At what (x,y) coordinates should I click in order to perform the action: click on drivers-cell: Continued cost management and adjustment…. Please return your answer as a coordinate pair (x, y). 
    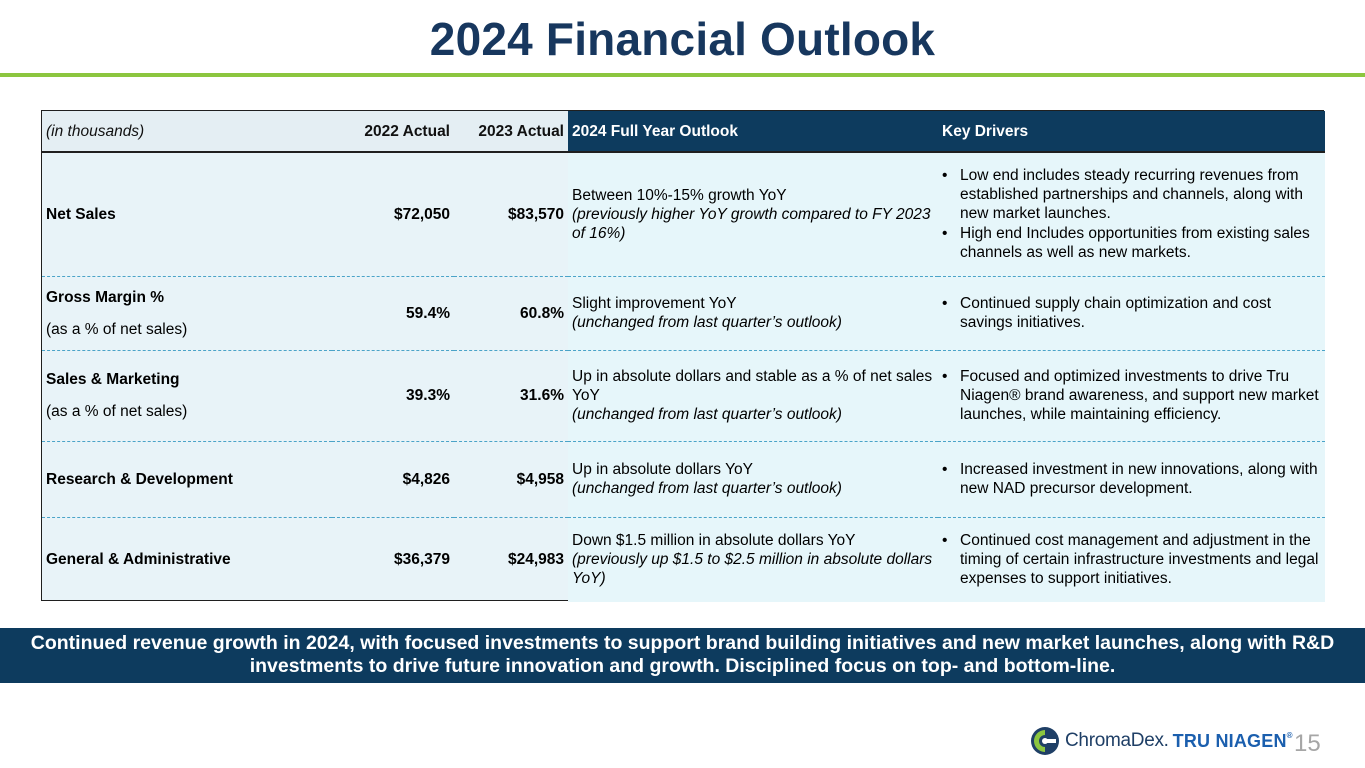
    Looking at the image, I should click on (1131, 559).